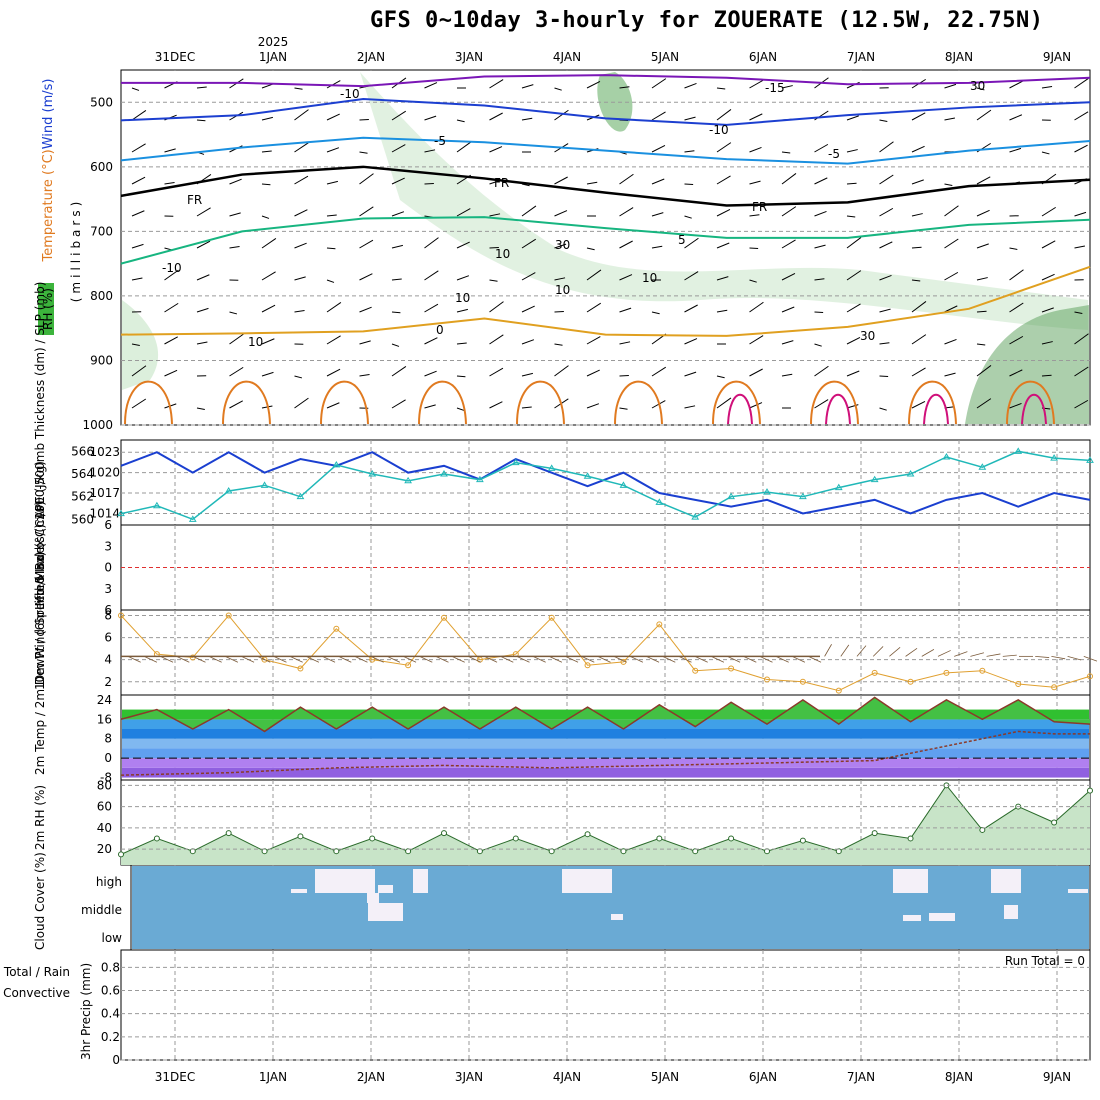  Describe the element at coordinates (110, 967) in the screenshot. I see `precip-tick-label: 0.8` at that location.